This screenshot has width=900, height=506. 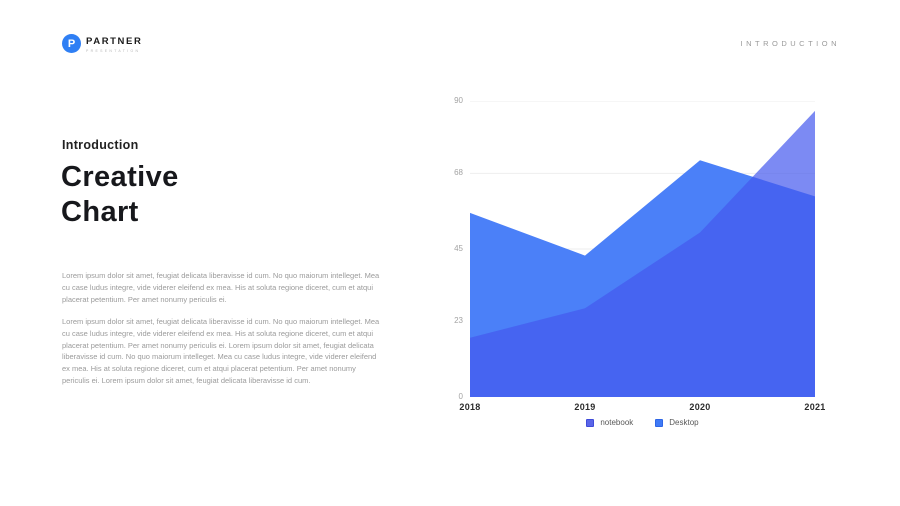 I want to click on logo-text-block: PARTNER PRESENTATION, so click(x=114, y=43).